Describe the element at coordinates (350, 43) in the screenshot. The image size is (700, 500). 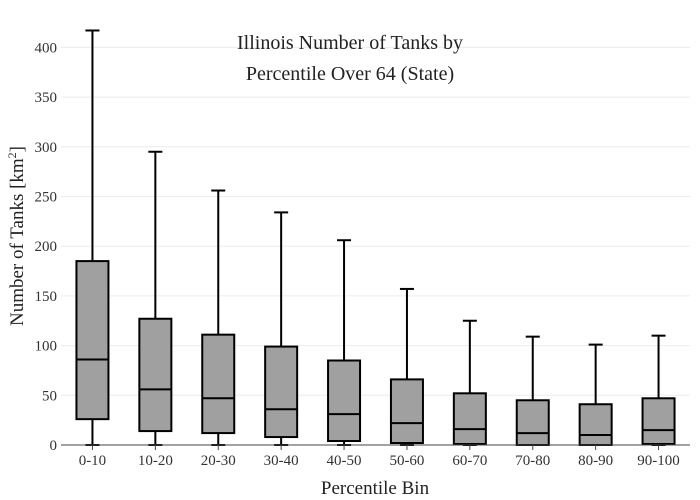
I see `chart-title-line-1: Illinois Number of Tanks by` at that location.